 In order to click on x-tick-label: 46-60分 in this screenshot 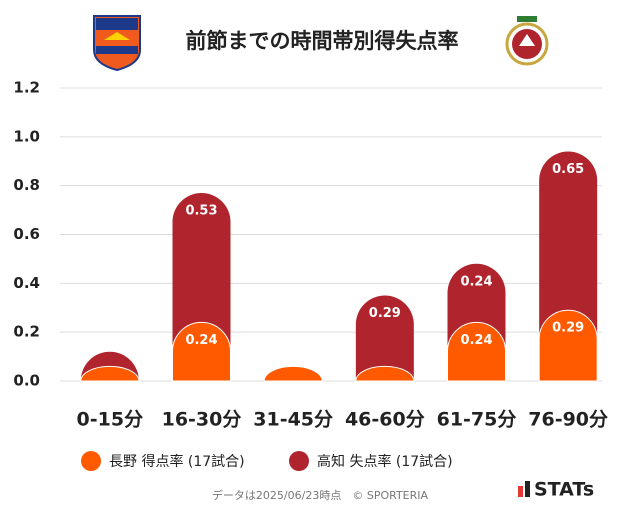, I will do `click(385, 420)`.